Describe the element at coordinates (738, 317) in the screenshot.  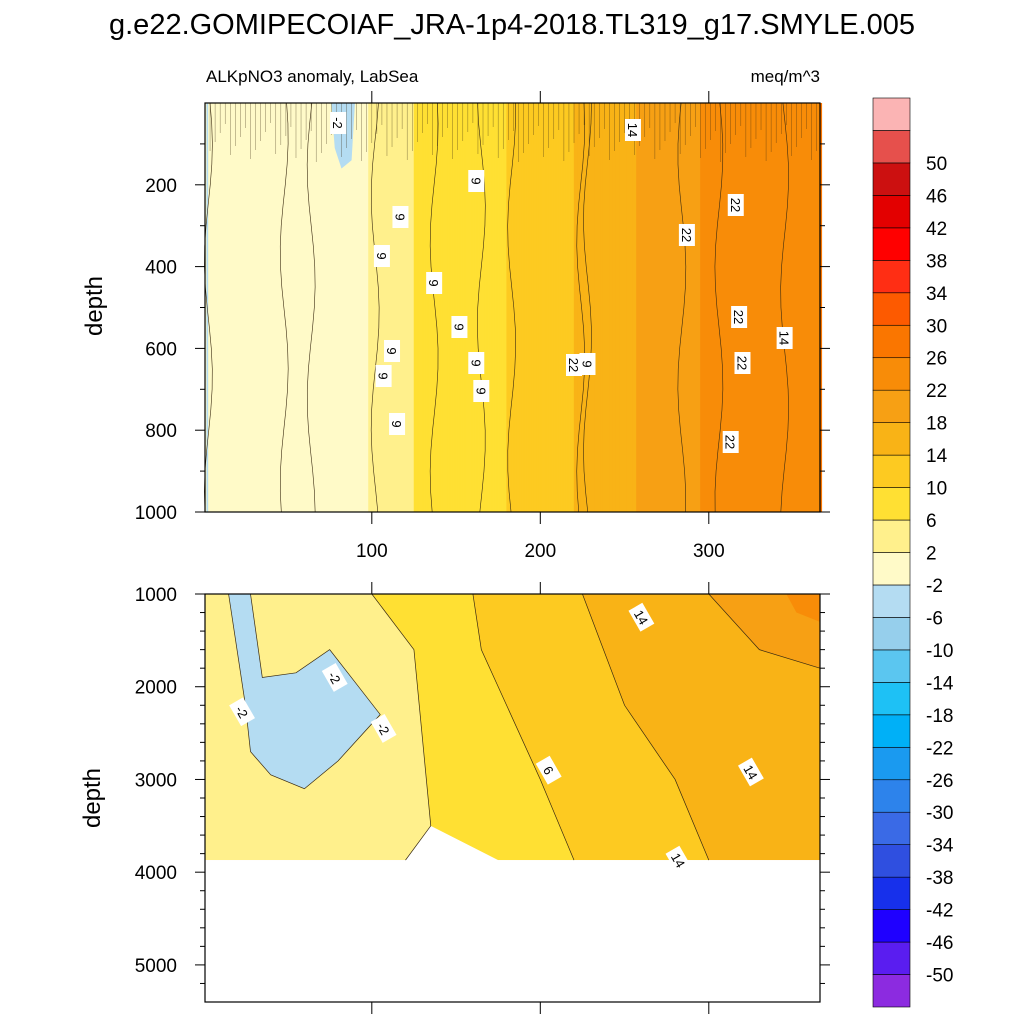
I see `contour-label-text: 22` at that location.